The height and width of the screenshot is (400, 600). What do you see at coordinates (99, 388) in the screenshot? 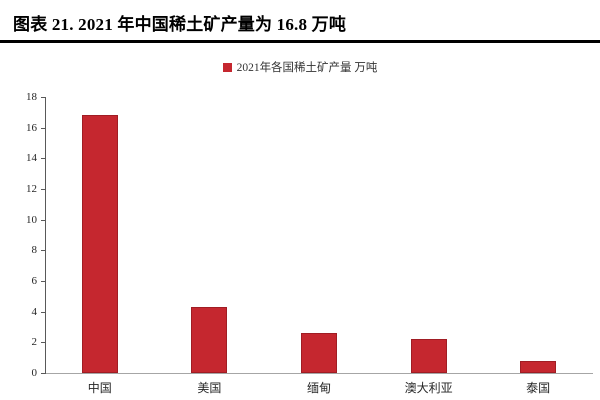
I see `x-axis-category-label: 中国` at bounding box center [99, 388].